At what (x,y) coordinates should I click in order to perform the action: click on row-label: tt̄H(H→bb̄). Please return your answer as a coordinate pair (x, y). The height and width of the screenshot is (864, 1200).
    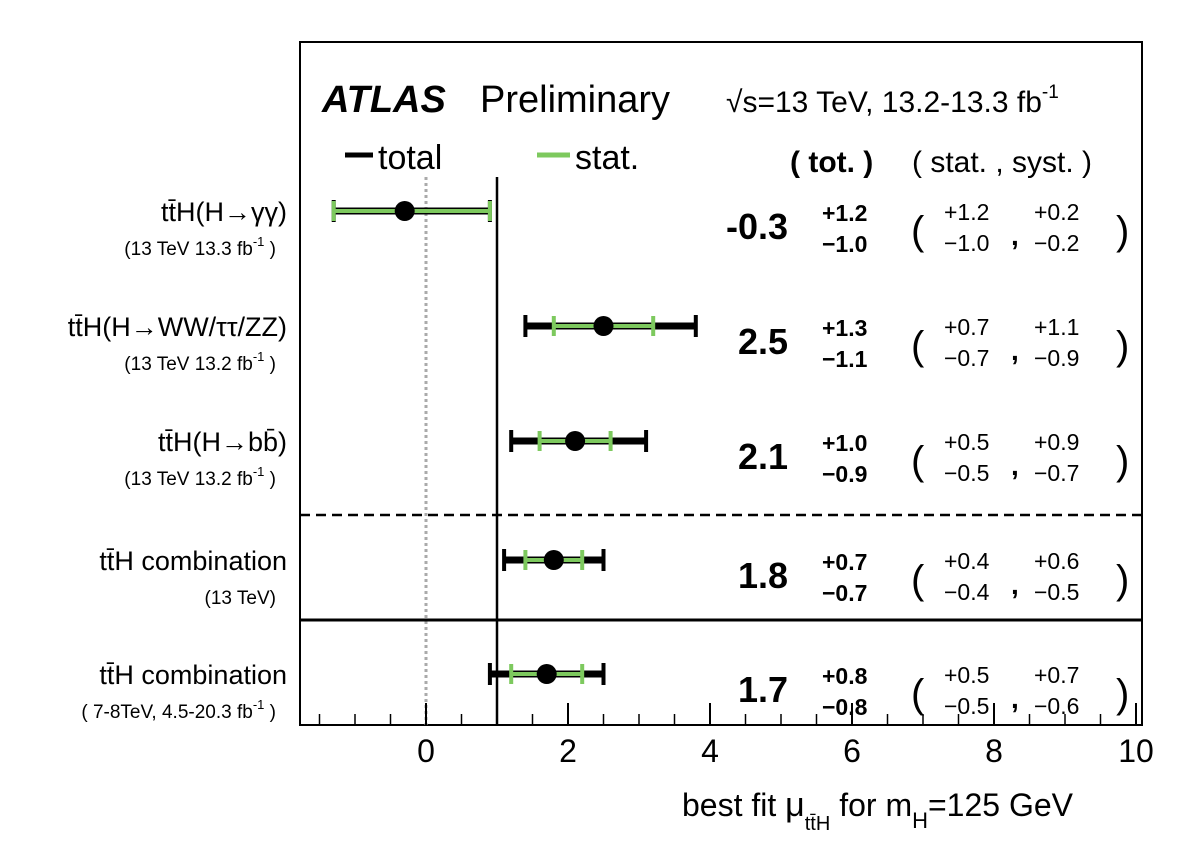
    Looking at the image, I should click on (222, 442).